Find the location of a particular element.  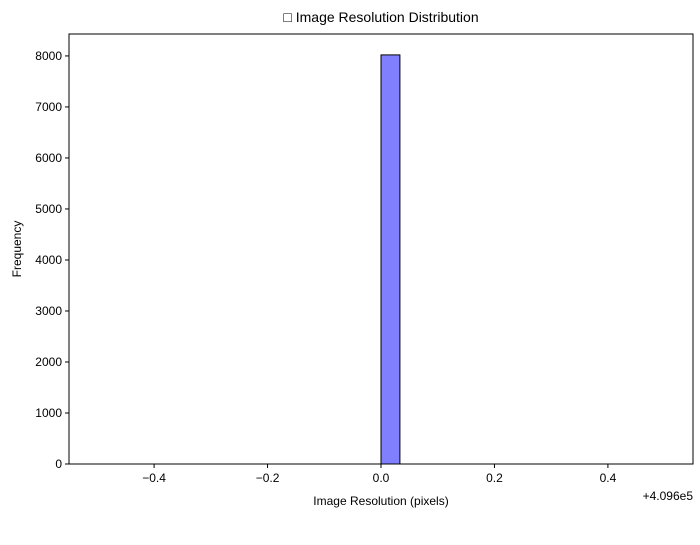

chart-title: □ Image Resolution Distribution is located at coordinates (380, 17).